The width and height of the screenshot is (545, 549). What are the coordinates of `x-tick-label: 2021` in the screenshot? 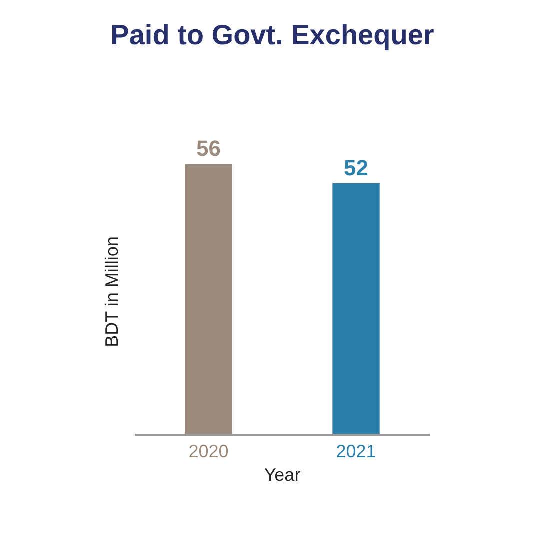 It's located at (356, 451).